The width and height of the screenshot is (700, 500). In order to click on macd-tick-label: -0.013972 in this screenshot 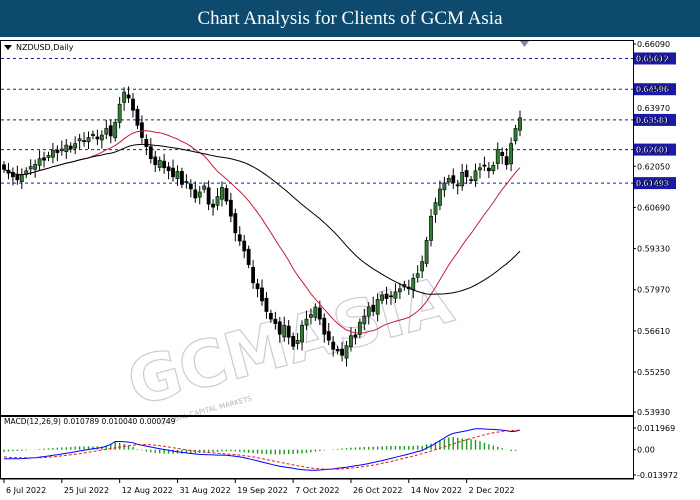, I will do `click(657, 475)`.